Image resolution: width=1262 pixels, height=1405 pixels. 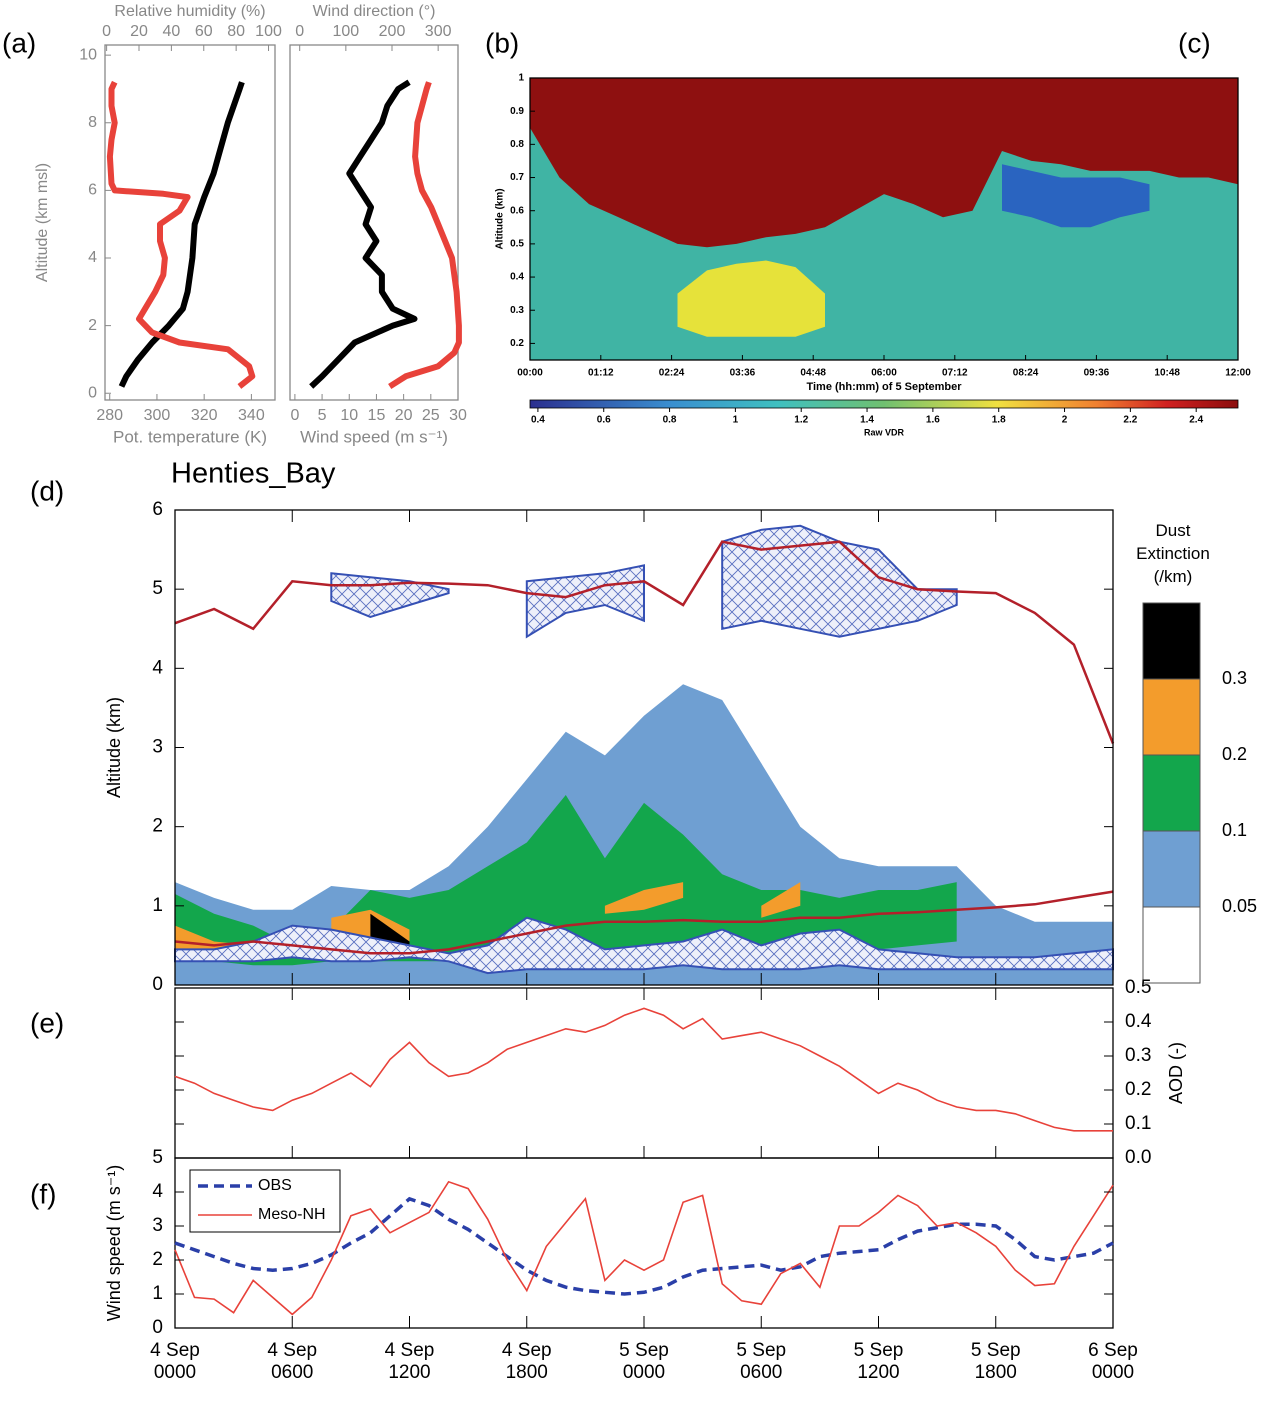 What do you see at coordinates (157, 415) in the screenshot?
I see `x-tick-label: 300` at bounding box center [157, 415].